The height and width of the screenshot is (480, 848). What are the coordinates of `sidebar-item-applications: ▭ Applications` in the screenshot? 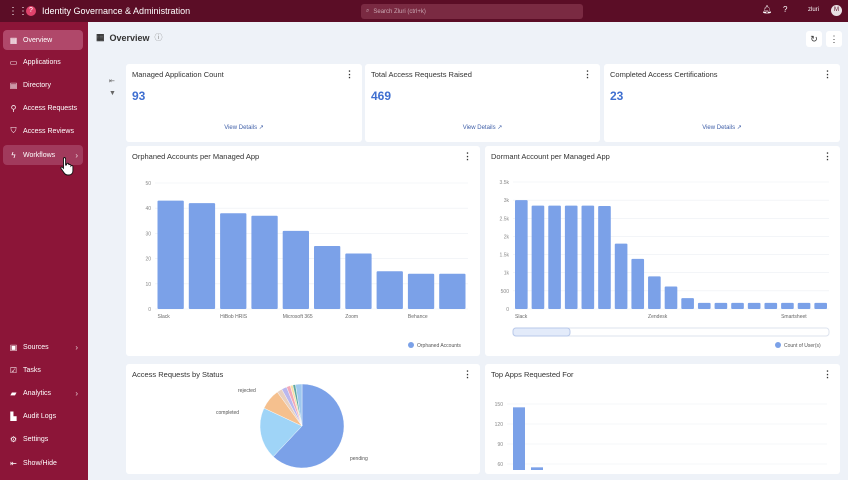 It's located at (43, 62).